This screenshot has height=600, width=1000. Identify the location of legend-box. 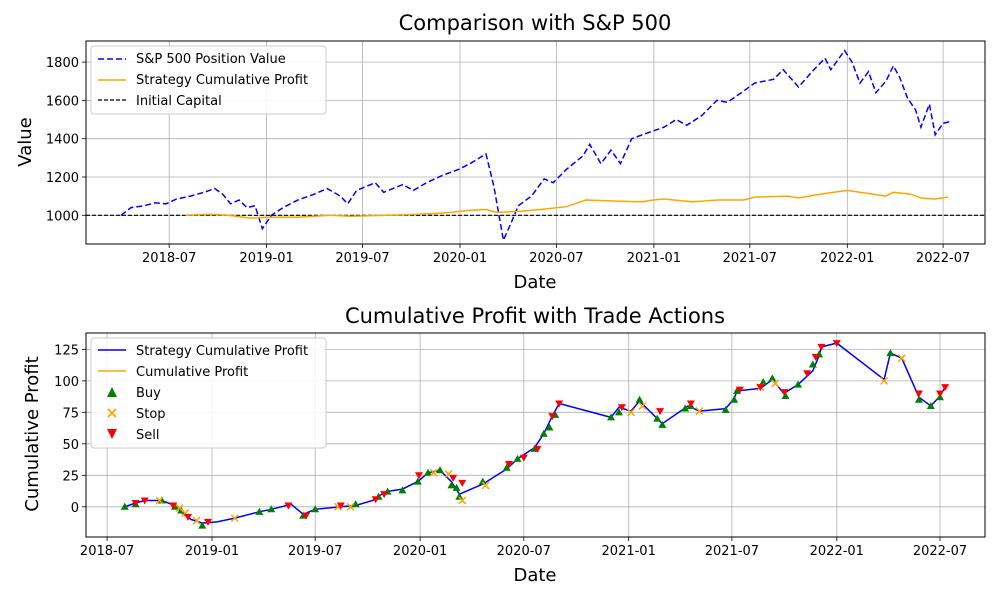
(208, 393).